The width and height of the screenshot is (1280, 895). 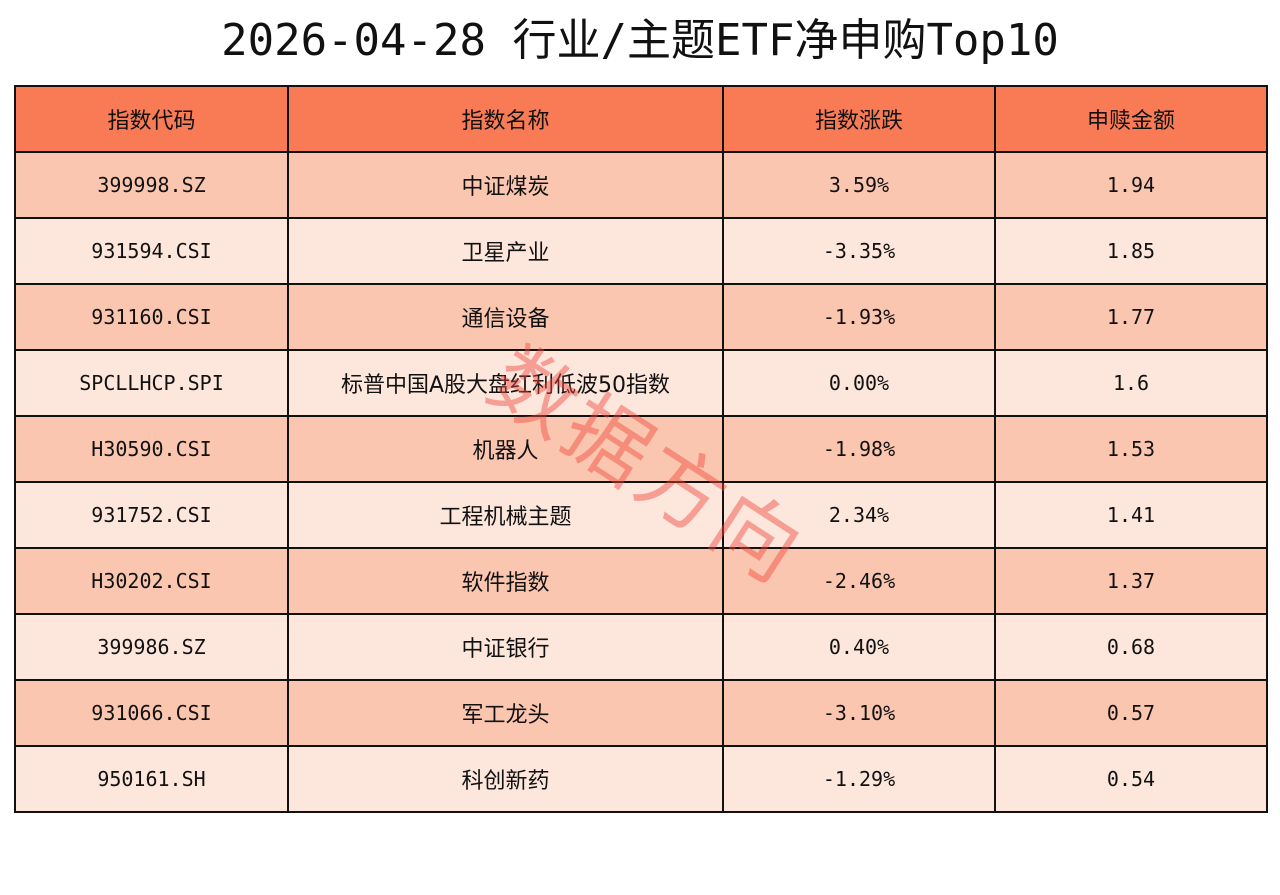 What do you see at coordinates (505, 647) in the screenshot?
I see `cell-index-name: 中证银行` at bounding box center [505, 647].